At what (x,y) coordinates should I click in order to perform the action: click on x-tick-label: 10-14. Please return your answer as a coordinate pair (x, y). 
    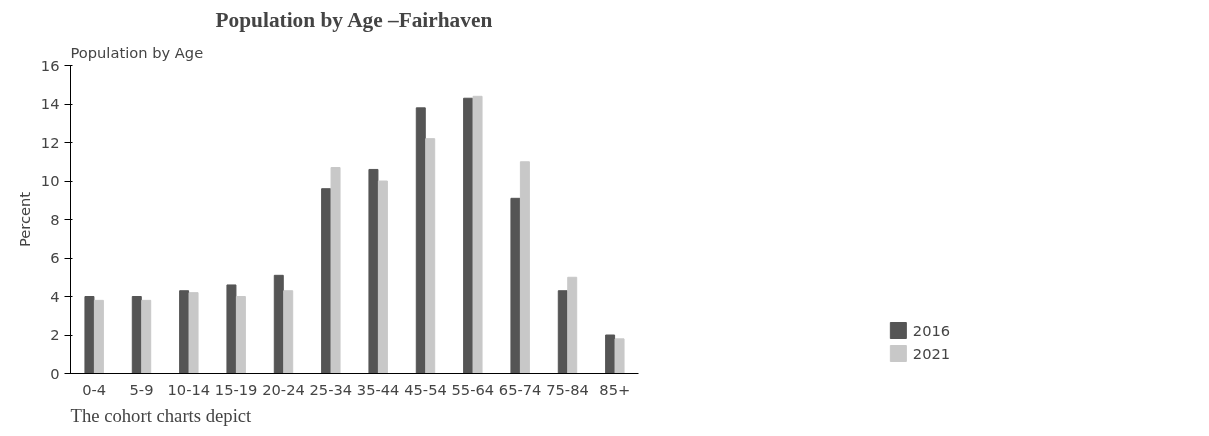
    Looking at the image, I should click on (189, 389).